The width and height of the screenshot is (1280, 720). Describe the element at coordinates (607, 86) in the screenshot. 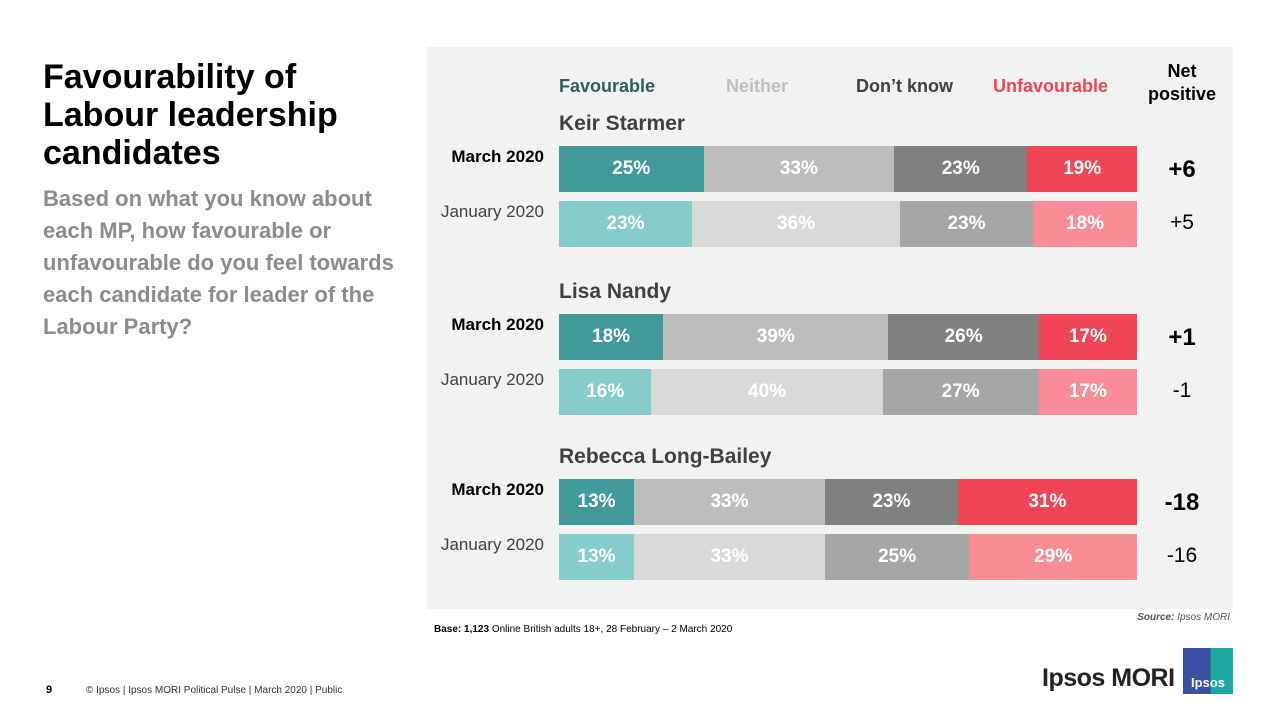

I see `legend-favourable: Favourable` at that location.